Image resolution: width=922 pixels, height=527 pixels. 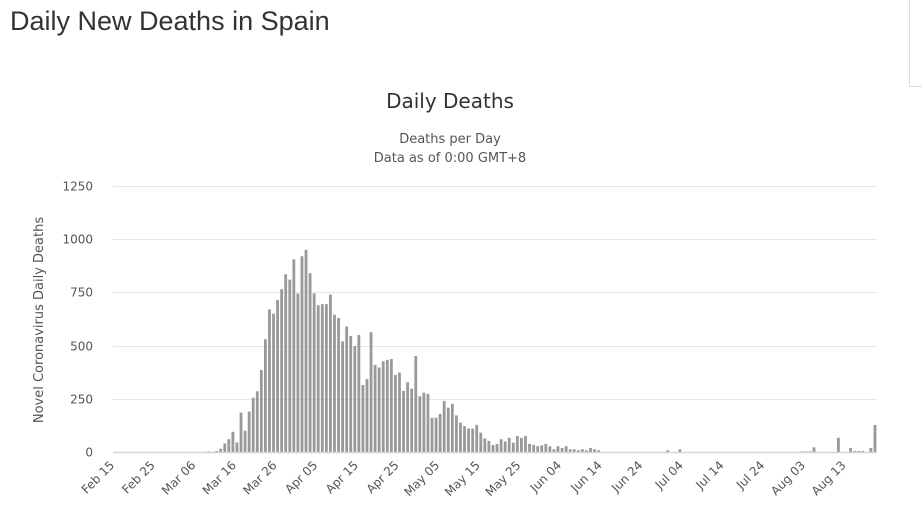 What do you see at coordinates (709, 475) in the screenshot?
I see `x-tick-label: Jul 14` at bounding box center [709, 475].